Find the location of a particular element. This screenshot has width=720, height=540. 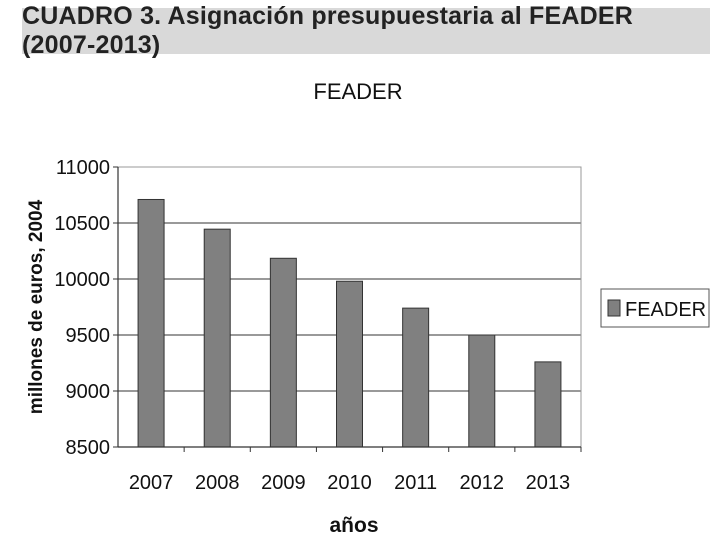

y-tick-label: 10500 is located at coordinates (82, 224).